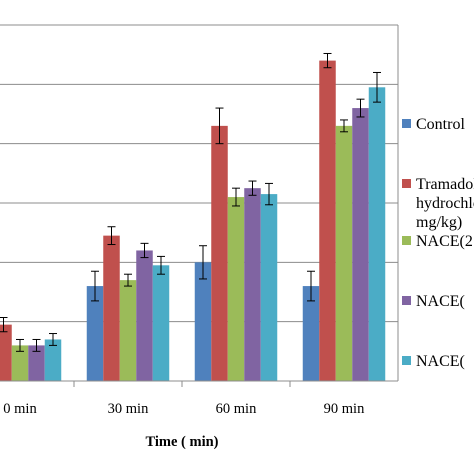 This screenshot has width=474, height=474. Describe the element at coordinates (20, 409) in the screenshot. I see `x-tick-label: 0 min` at that location.